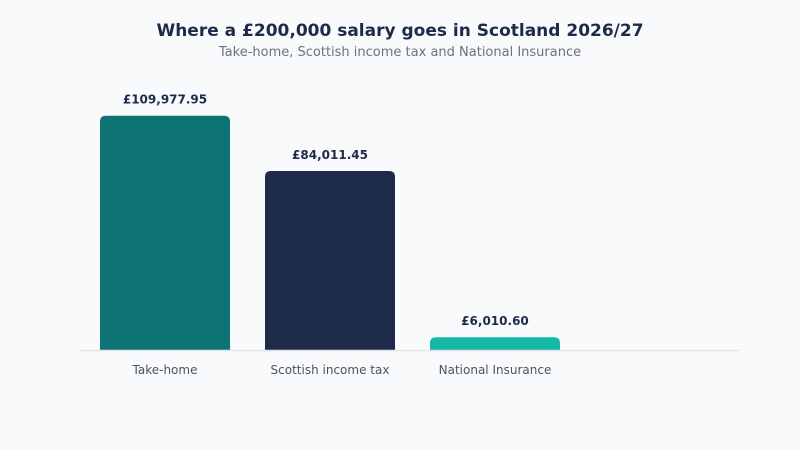 This screenshot has width=800, height=450. What do you see at coordinates (165, 232) in the screenshot?
I see `bar-take-home` at bounding box center [165, 232].